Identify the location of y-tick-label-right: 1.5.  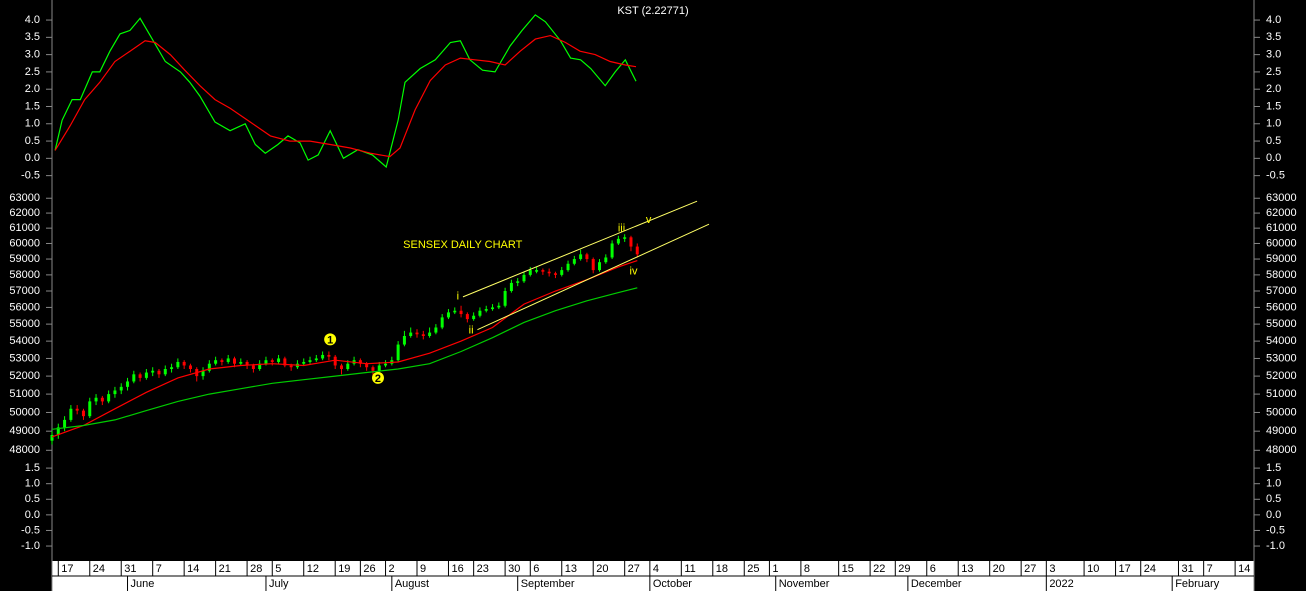
(1273, 468).